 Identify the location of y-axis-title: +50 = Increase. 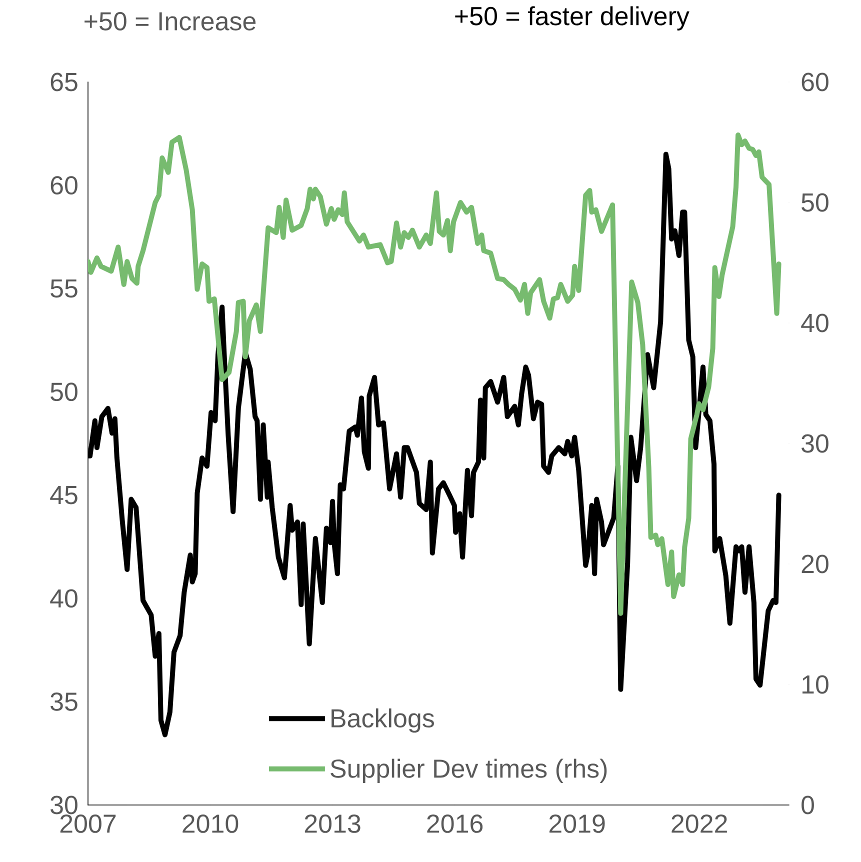
(170, 21).